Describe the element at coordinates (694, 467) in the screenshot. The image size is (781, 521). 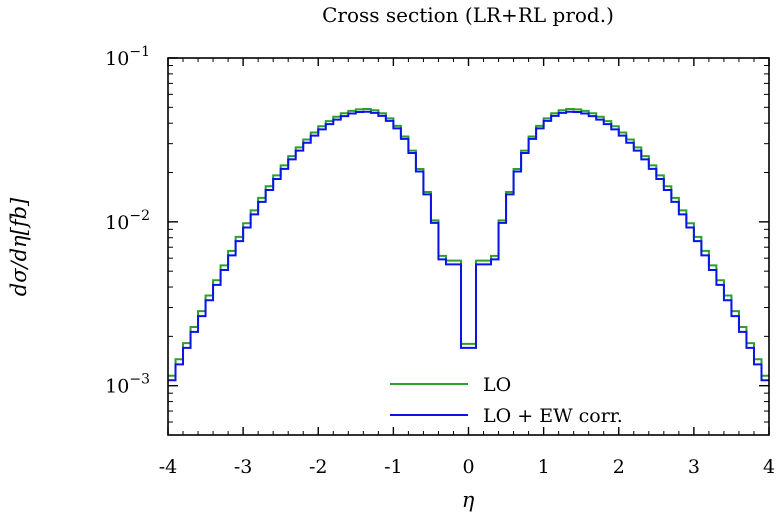
I see `x-tick-label: 3` at that location.